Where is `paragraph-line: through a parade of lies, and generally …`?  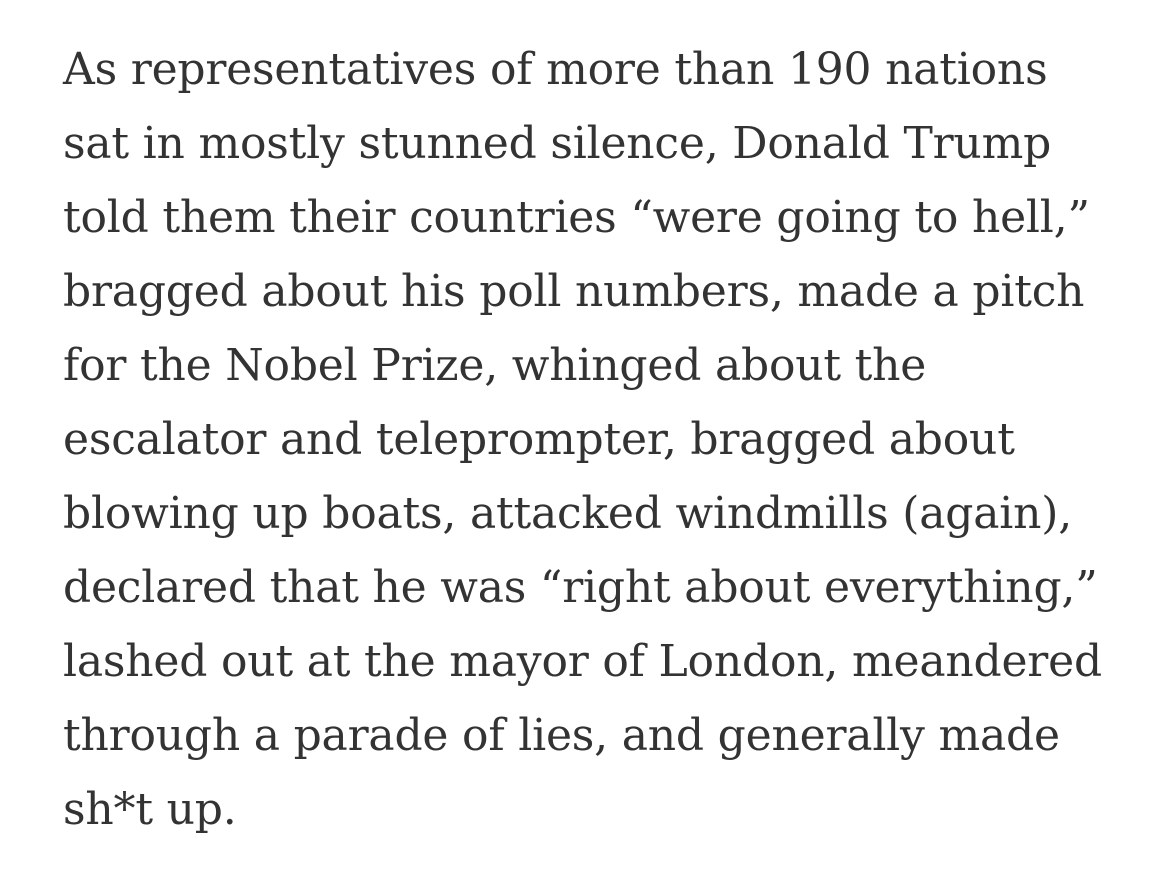
paragraph-line: through a parade of lies, and generally … is located at coordinates (561, 735).